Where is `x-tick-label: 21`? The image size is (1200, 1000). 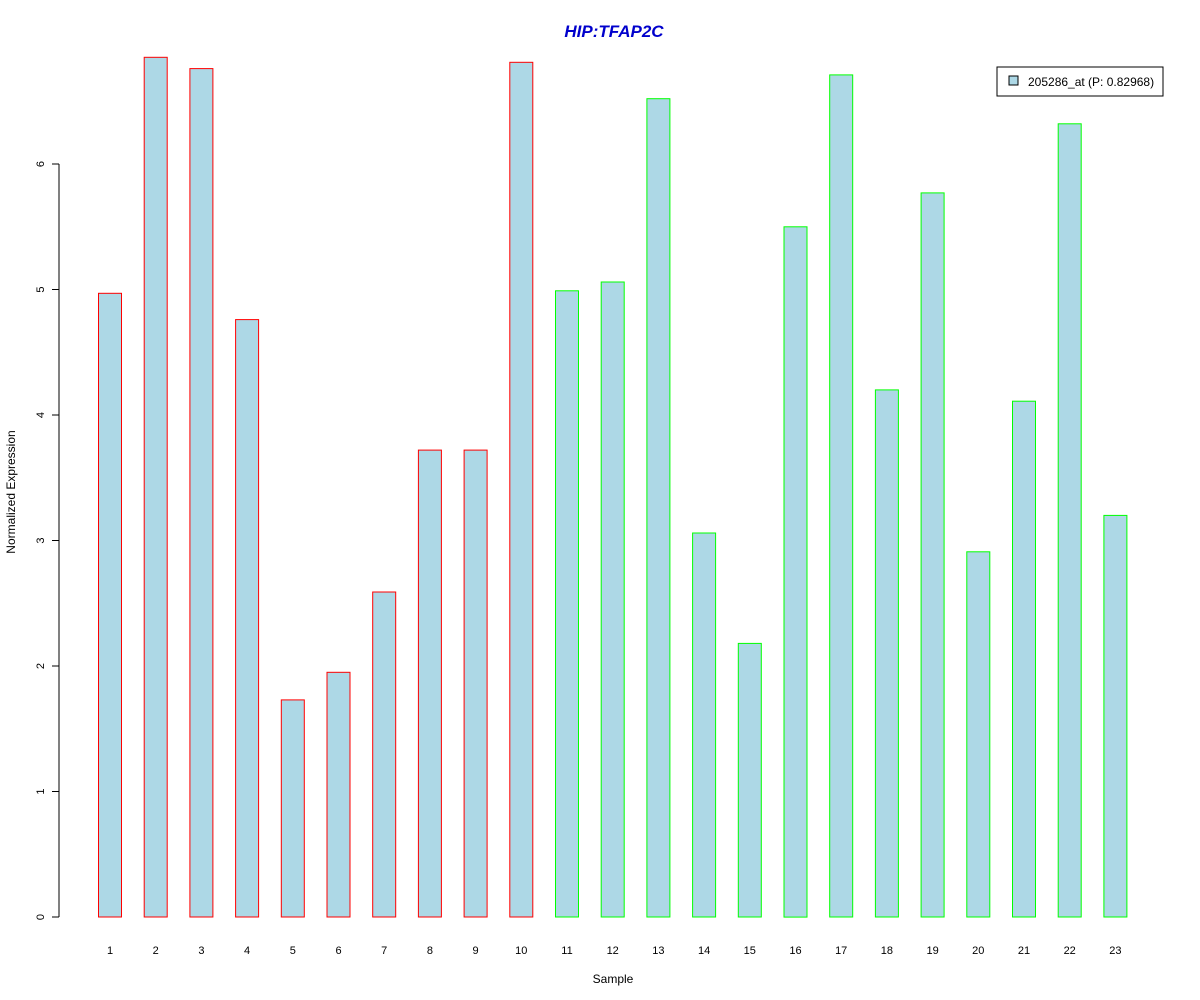
x-tick-label: 21 is located at coordinates (1024, 951).